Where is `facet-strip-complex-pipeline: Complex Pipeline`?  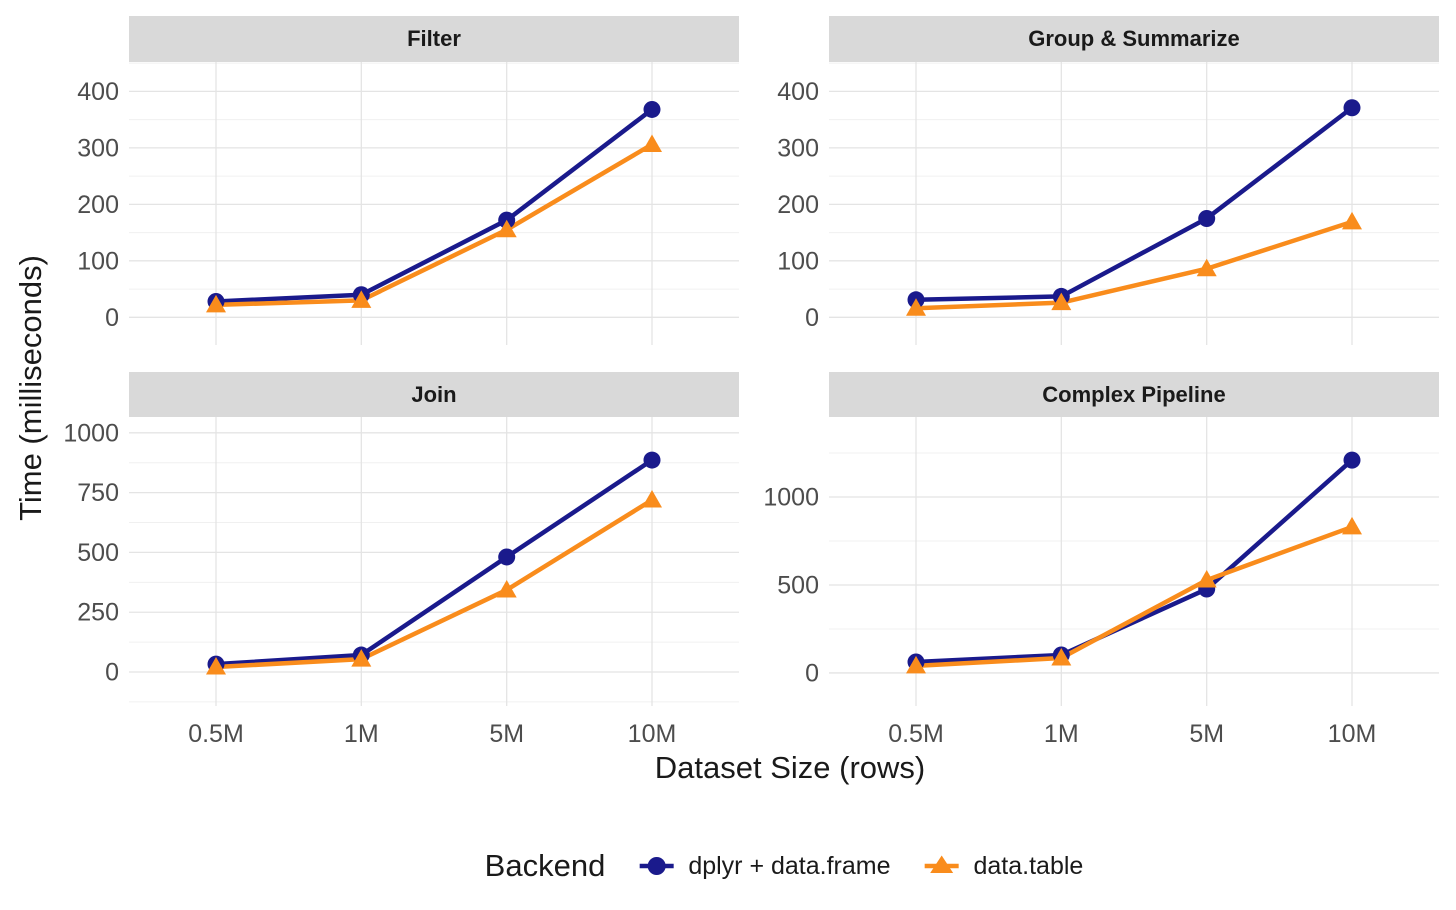 facet-strip-complex-pipeline: Complex Pipeline is located at coordinates (1134, 394).